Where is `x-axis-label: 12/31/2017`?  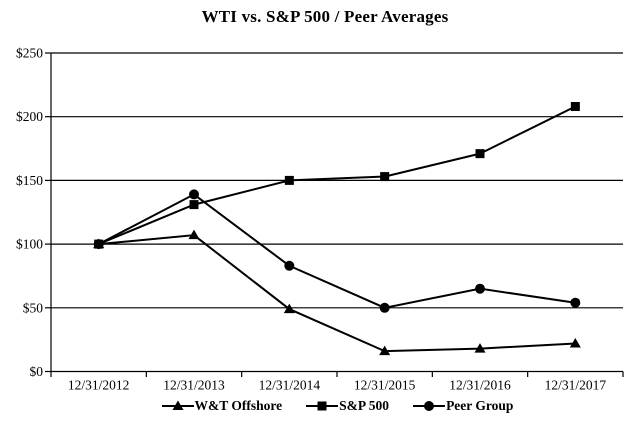
x-axis-label: 12/31/2017 is located at coordinates (576, 385).